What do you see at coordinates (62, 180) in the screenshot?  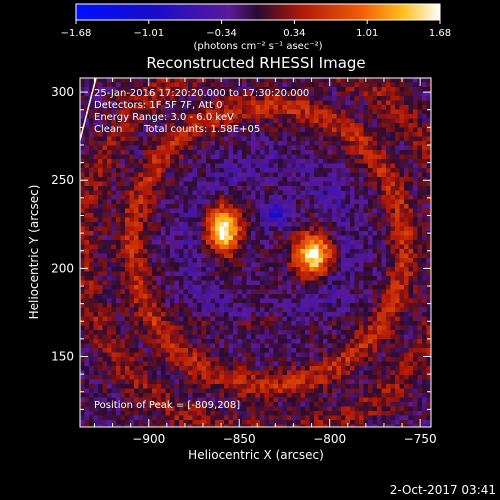 I see `y-tick-label: 250` at bounding box center [62, 180].